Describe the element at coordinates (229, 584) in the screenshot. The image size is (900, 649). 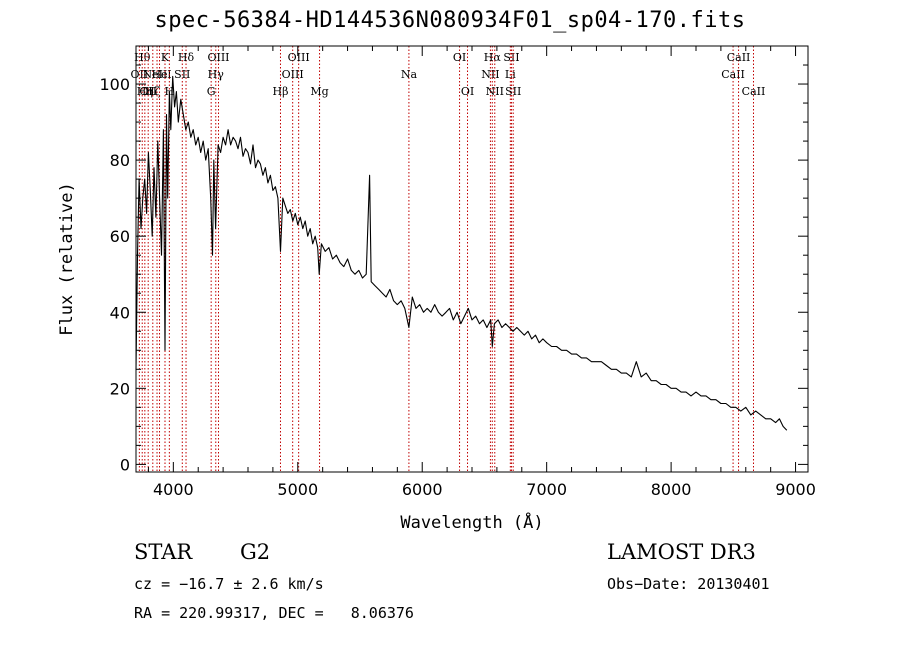
I see `redshift-info: cz = −16.7 ± 2.6 km/s` at that location.